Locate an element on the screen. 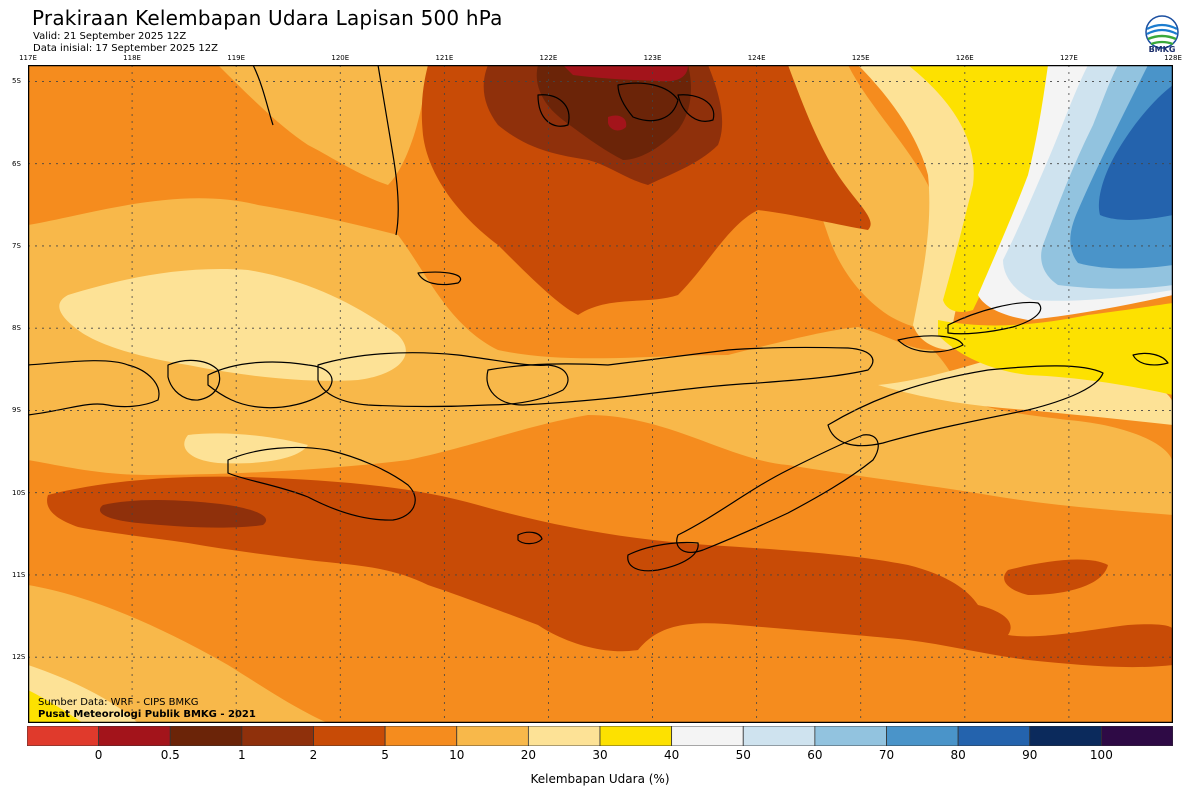  latitude-label: 10S is located at coordinates (19, 492).